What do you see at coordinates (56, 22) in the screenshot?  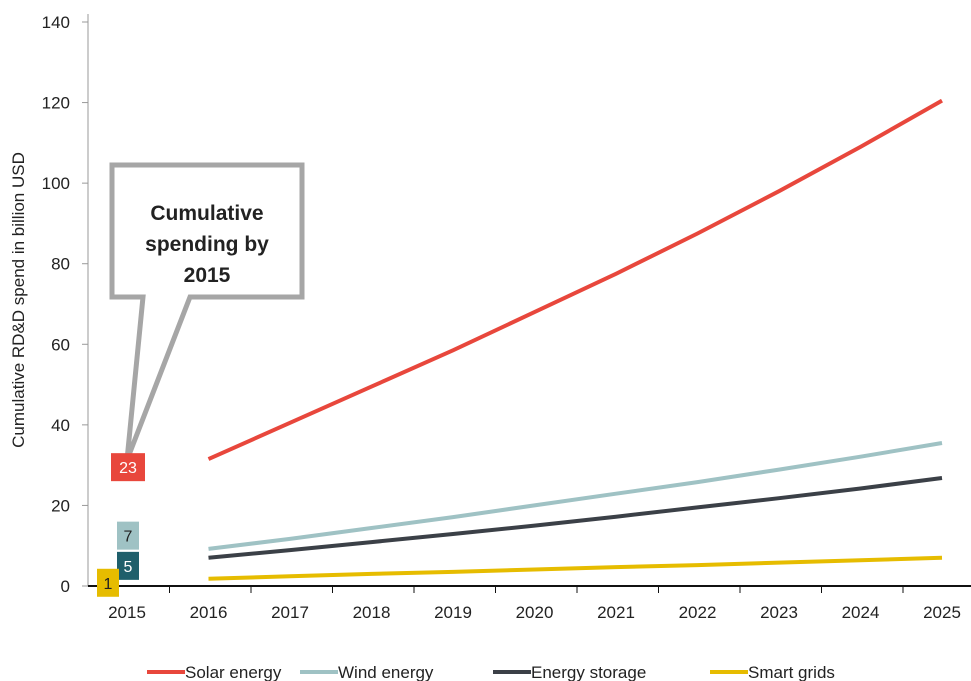 I see `y-tick-label: 140` at bounding box center [56, 22].